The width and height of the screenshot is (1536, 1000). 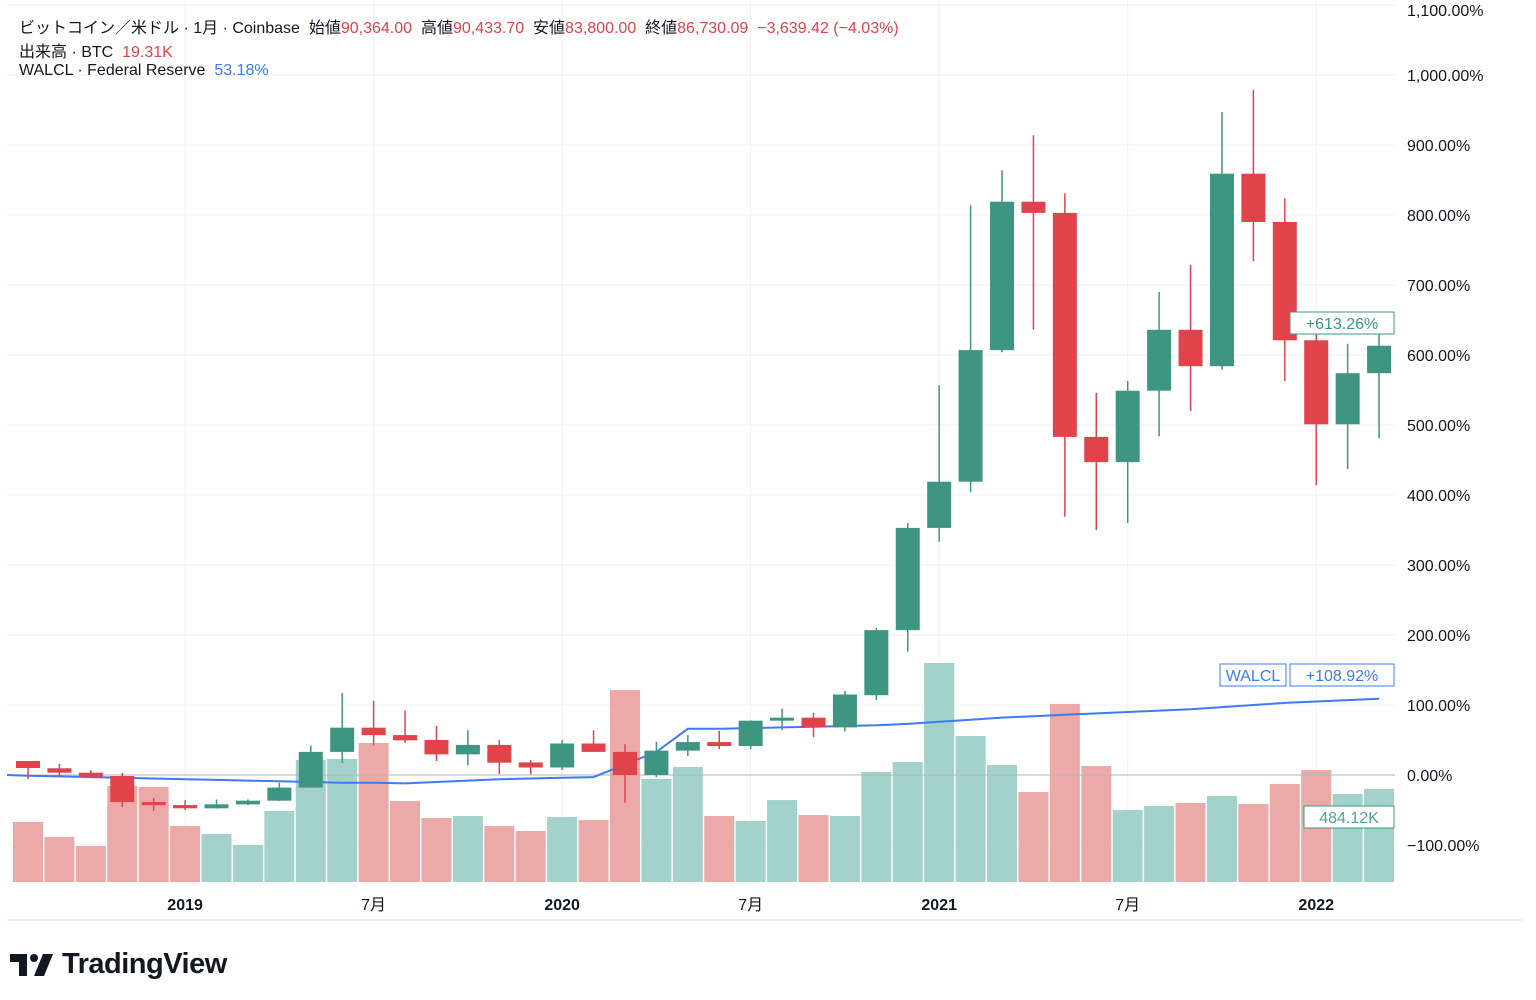 What do you see at coordinates (1438, 496) in the screenshot?
I see `y-tick-label: 400.00%` at bounding box center [1438, 496].